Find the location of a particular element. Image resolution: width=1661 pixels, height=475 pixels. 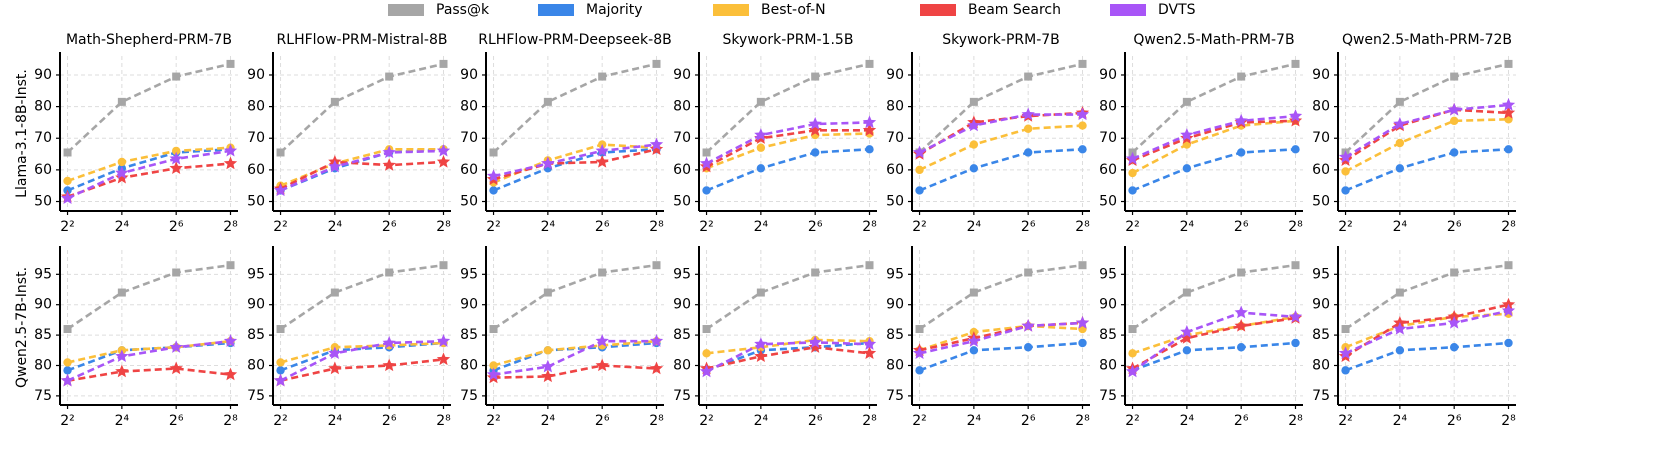

panel-title: Qwen2.5-Math-PRM-7B is located at coordinates (1213, 40).